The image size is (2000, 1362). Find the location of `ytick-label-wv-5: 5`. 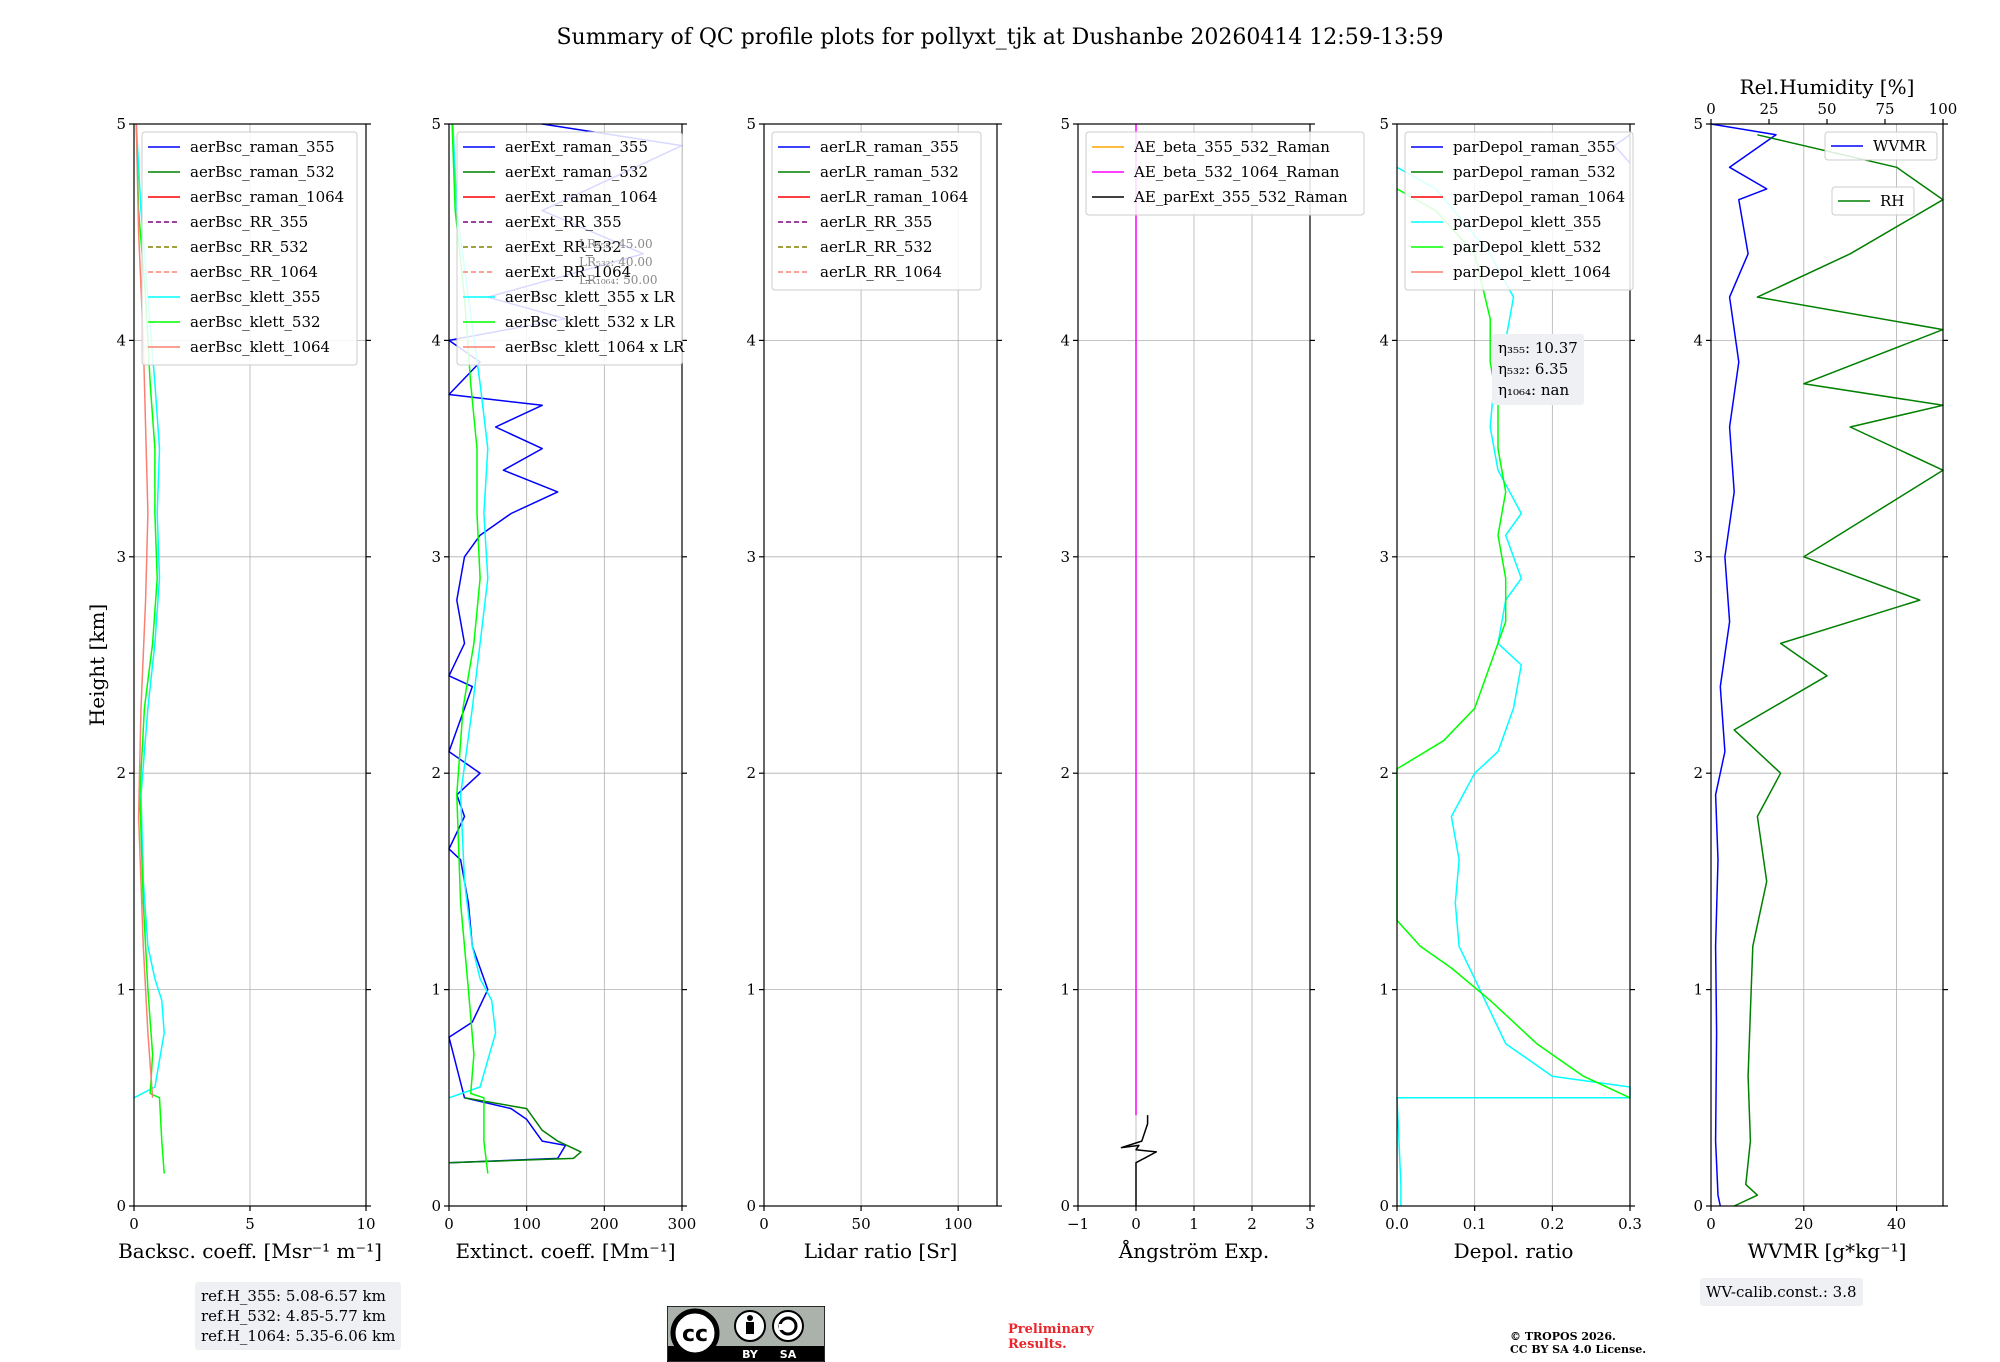

ytick-label-wv-5: 5 is located at coordinates (1698, 124).